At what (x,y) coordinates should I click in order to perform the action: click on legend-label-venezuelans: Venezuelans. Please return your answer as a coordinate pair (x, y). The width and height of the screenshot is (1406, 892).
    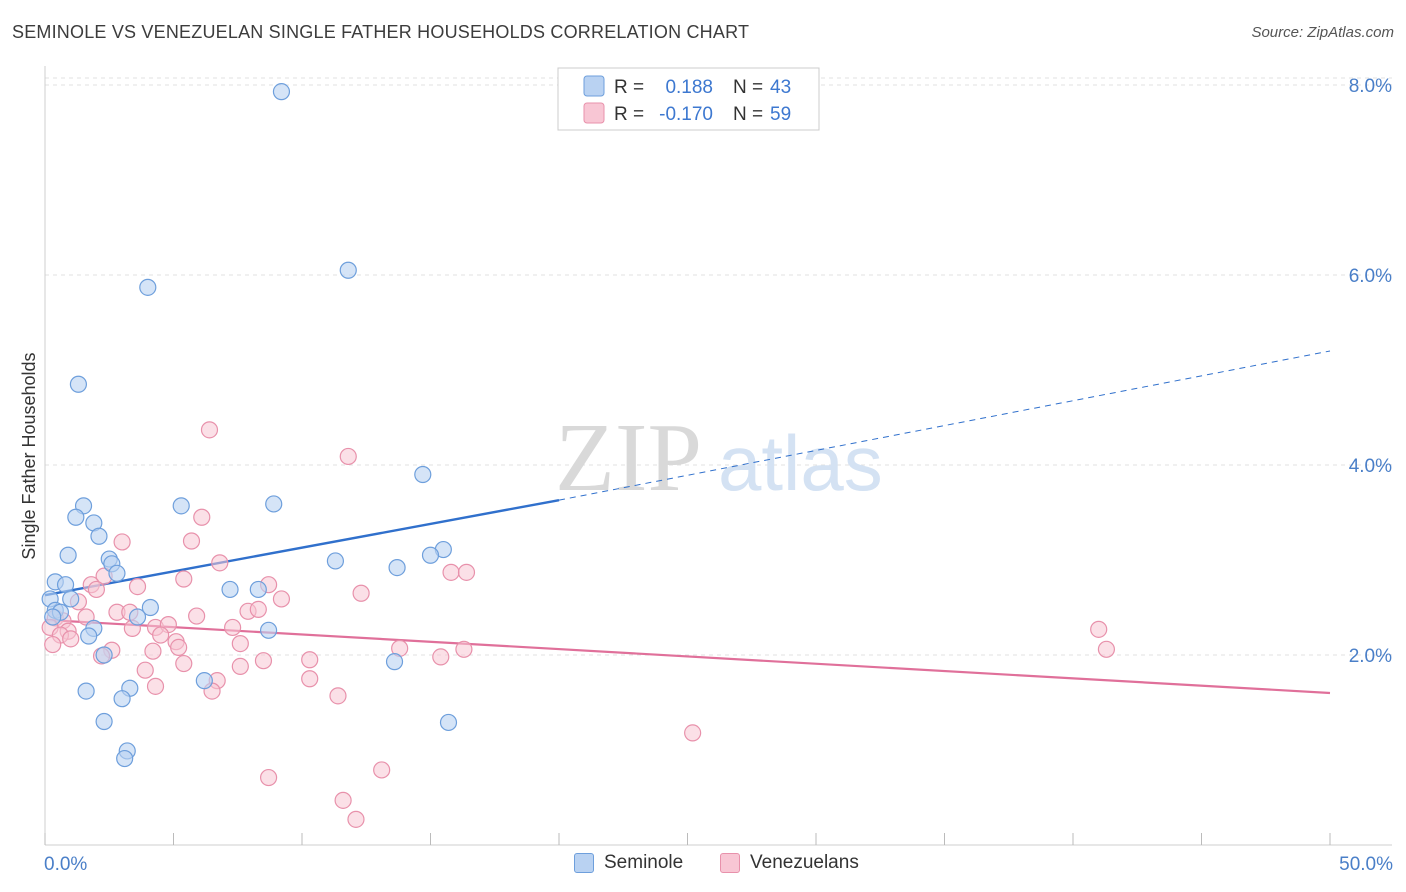
    Looking at the image, I should click on (804, 862).